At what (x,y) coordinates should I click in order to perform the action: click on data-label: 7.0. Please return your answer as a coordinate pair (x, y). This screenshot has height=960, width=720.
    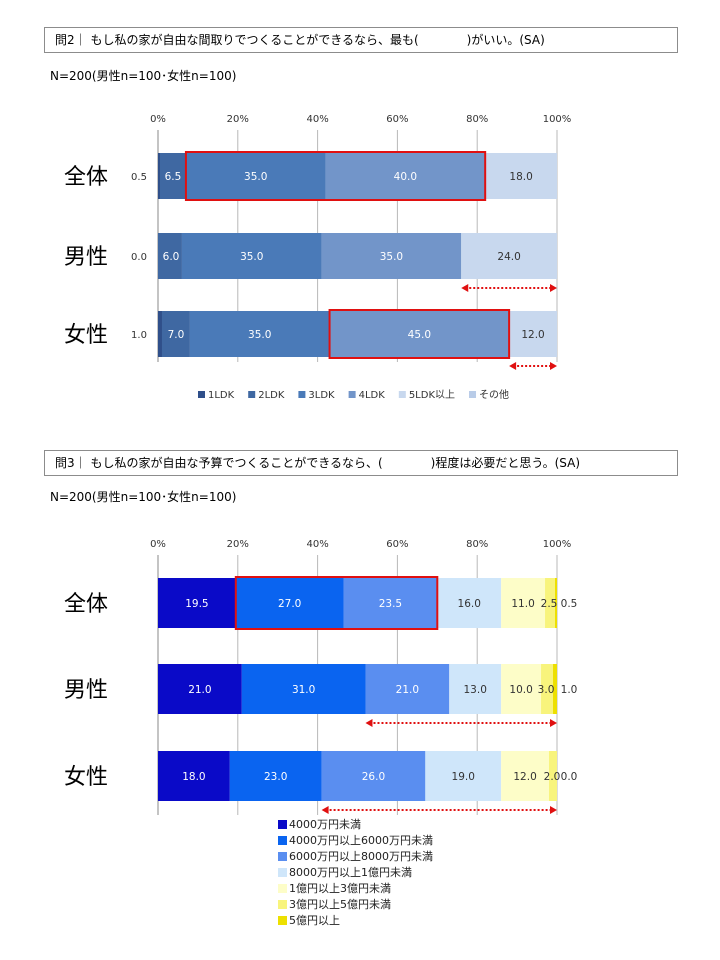
    Looking at the image, I should click on (176, 335).